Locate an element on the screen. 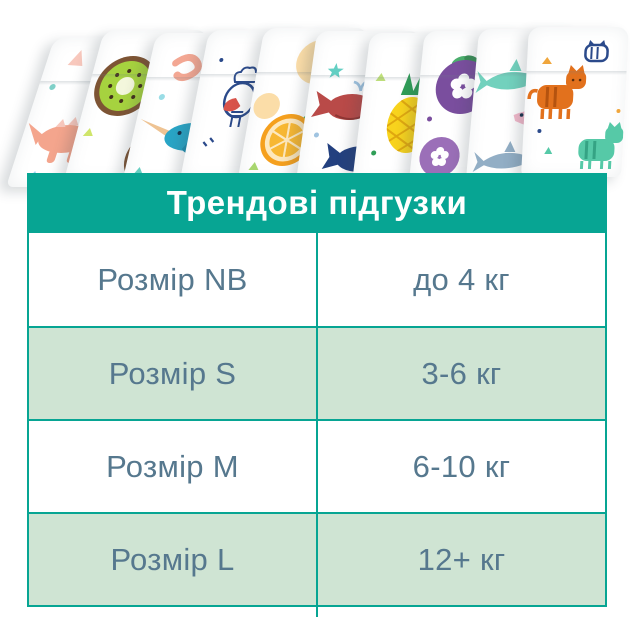  table-row: Розмір M 6-10 кг is located at coordinates (317, 465).